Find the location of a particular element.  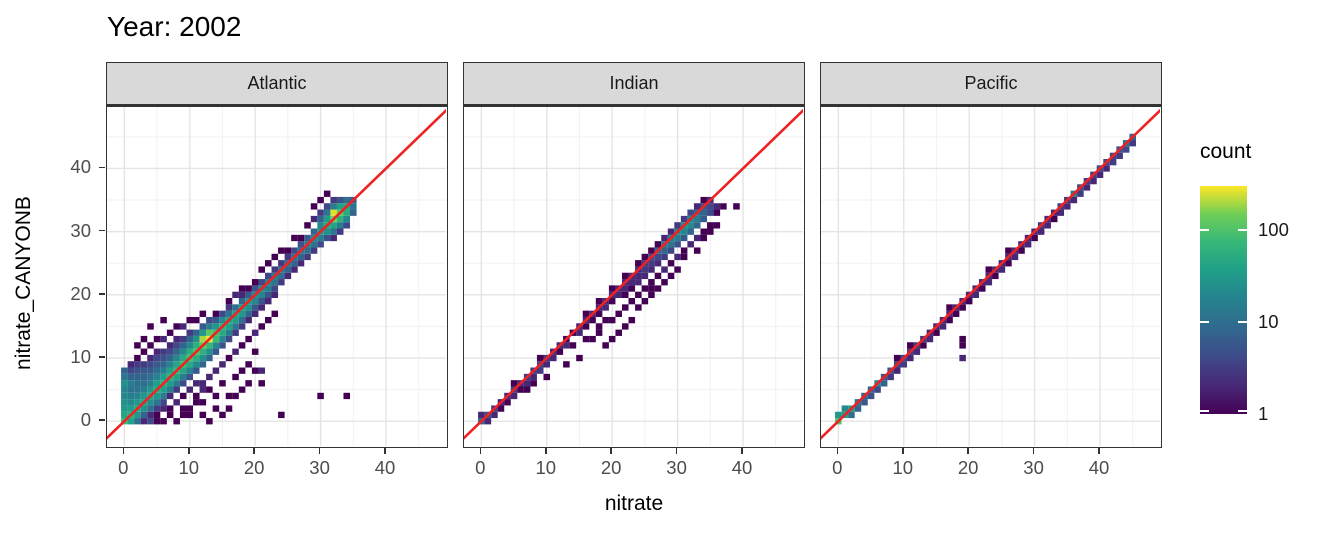

y-tick-label: 0 is located at coordinates (85, 420).